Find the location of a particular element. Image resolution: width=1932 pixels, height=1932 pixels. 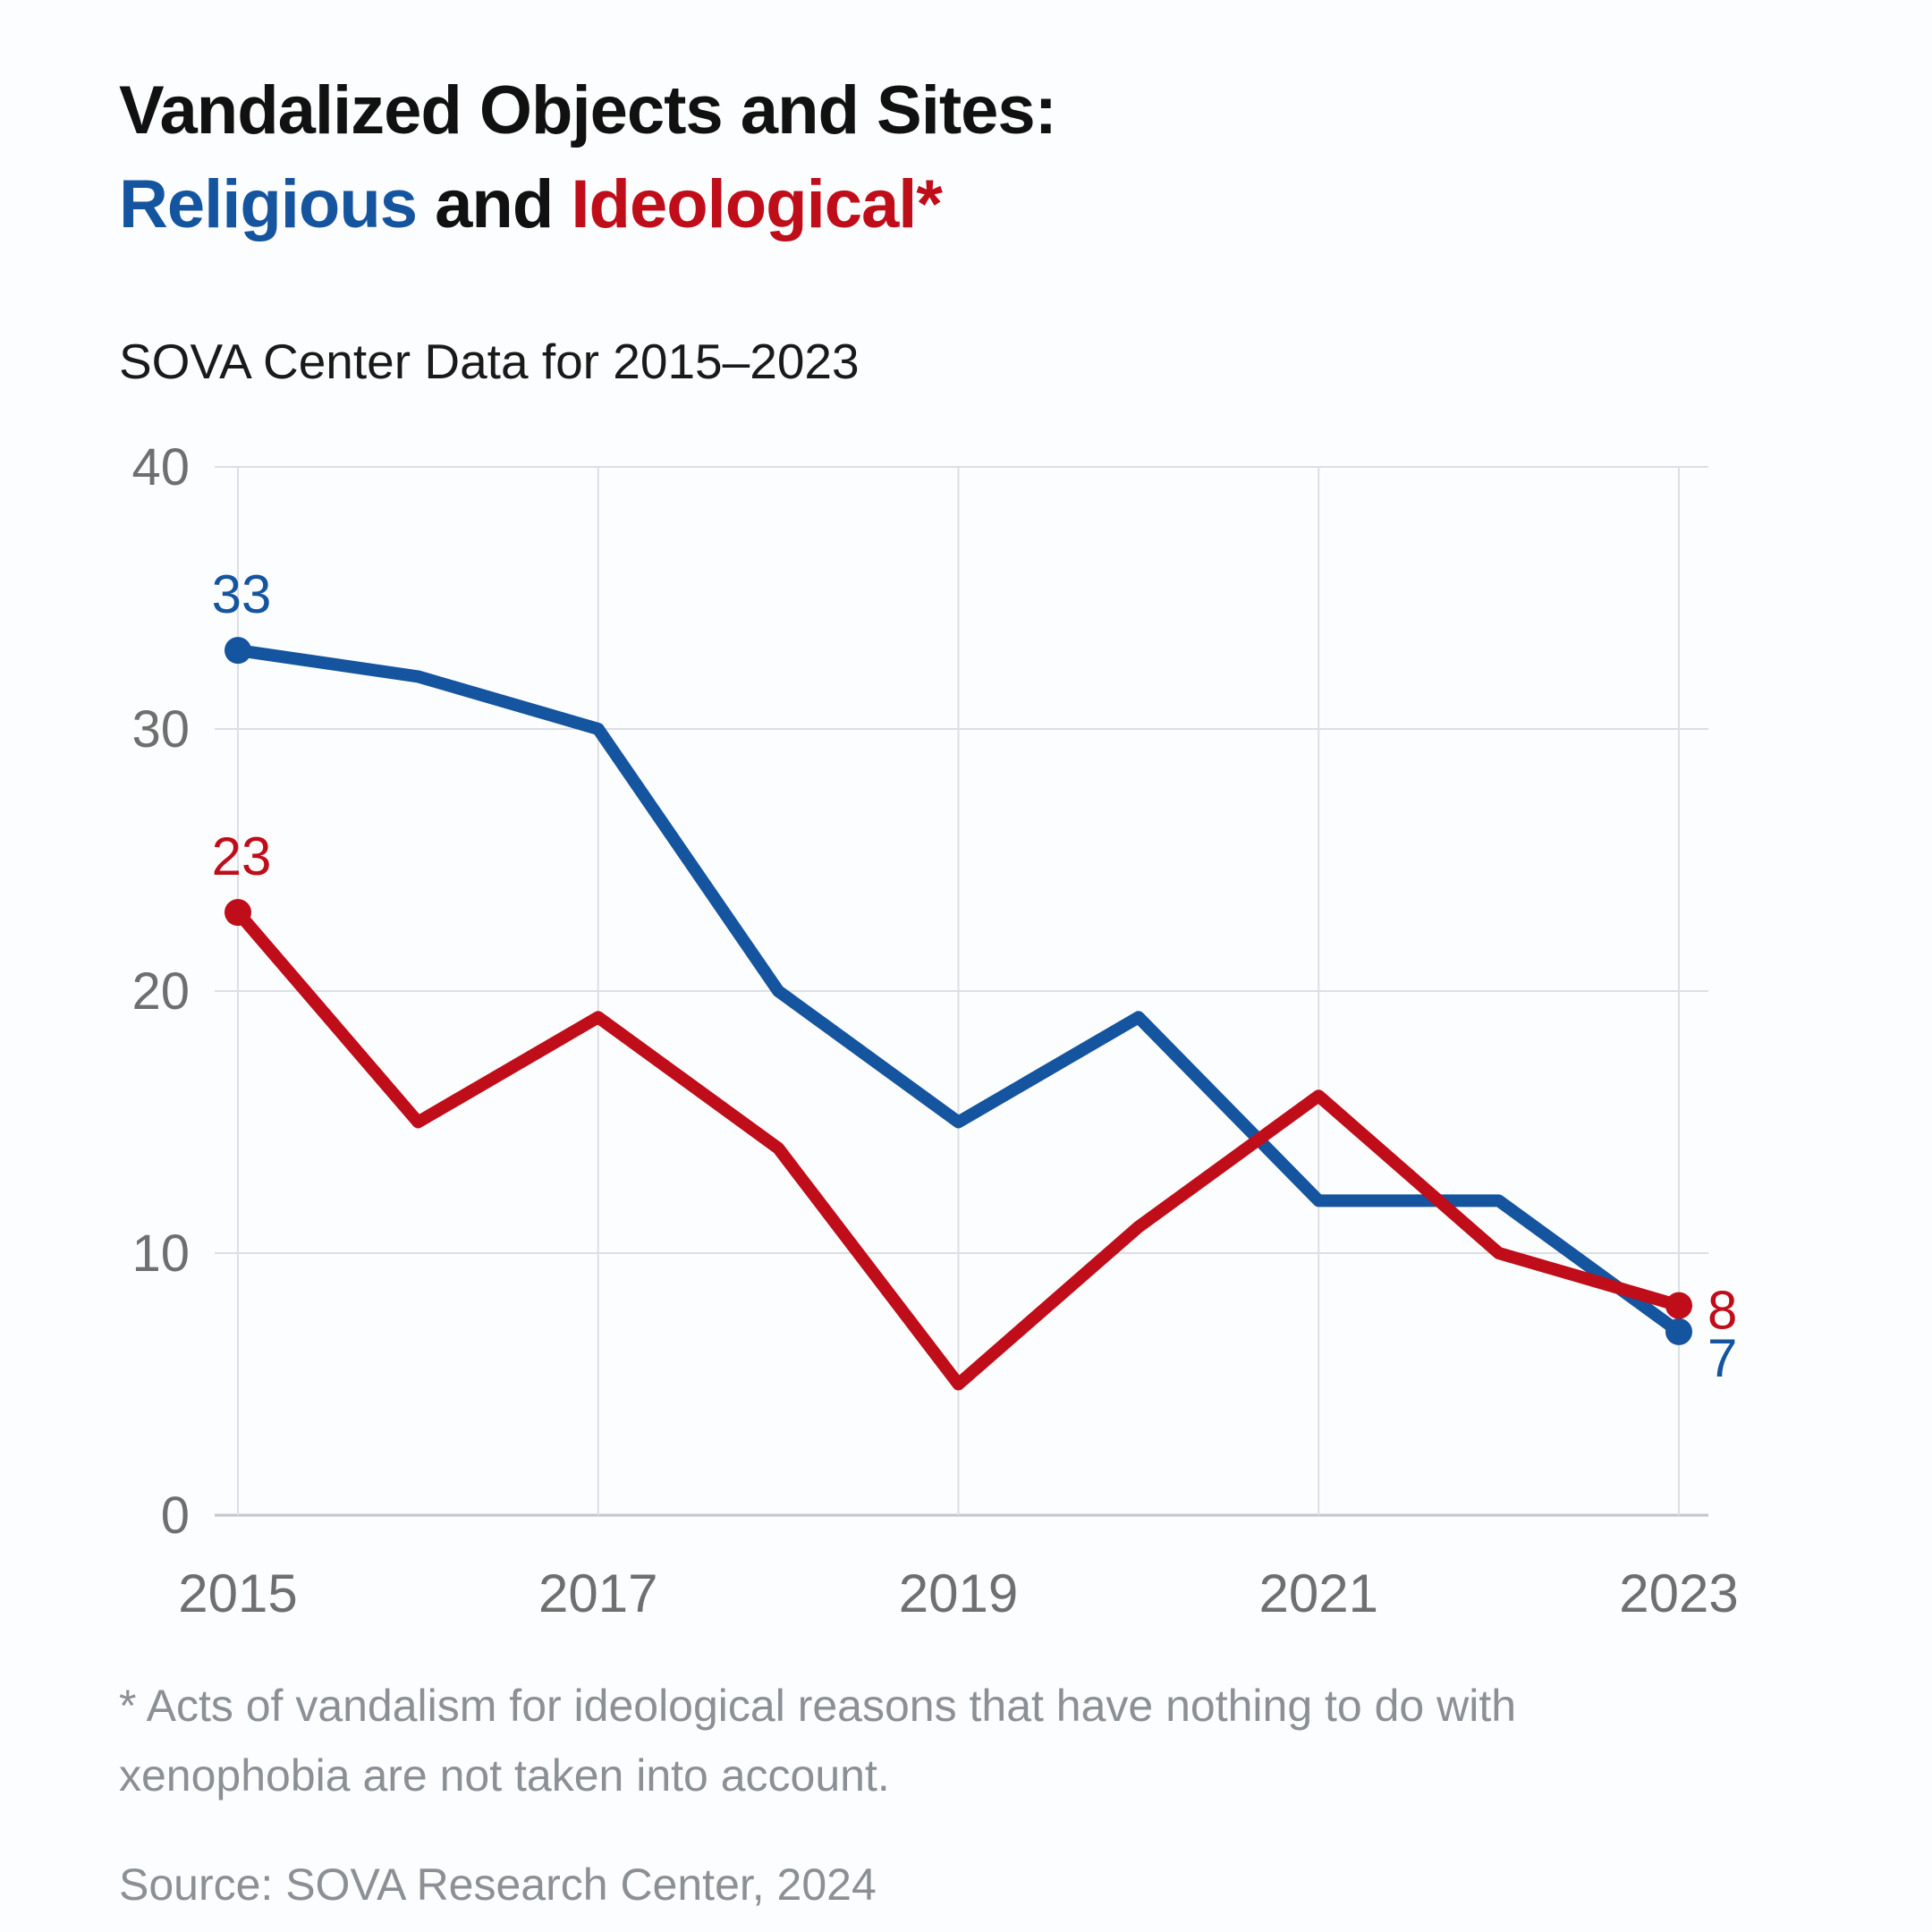

value-label-ideological-first: 23 is located at coordinates (242, 856).